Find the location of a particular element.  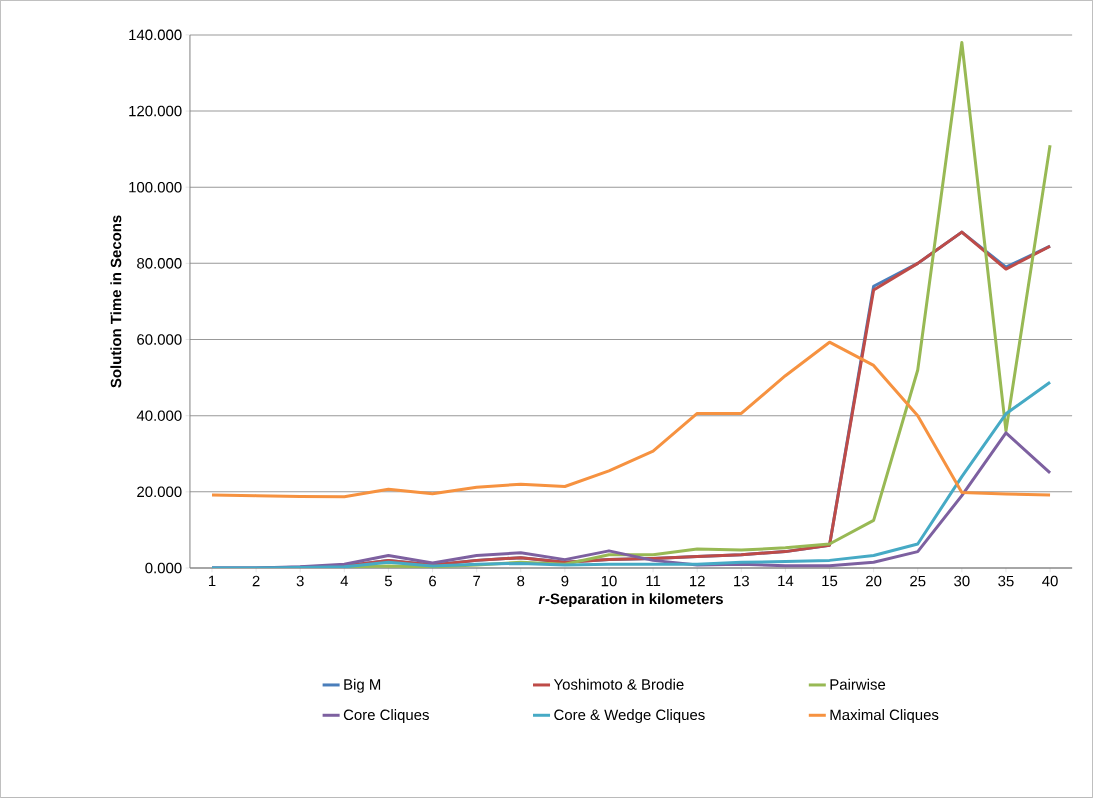

x-tick-label: 12 is located at coordinates (697, 581).